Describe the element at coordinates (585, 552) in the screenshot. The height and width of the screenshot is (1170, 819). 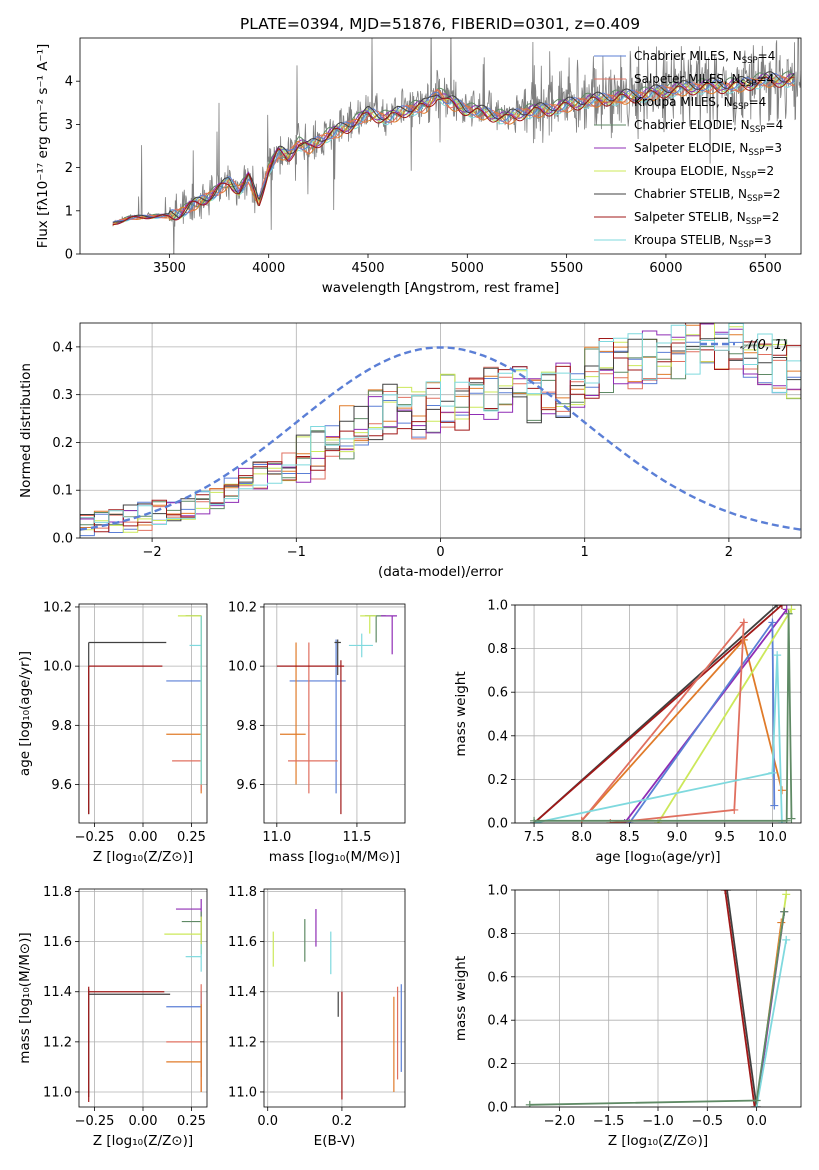
I see `residuals-xtick-label: 1` at that location.